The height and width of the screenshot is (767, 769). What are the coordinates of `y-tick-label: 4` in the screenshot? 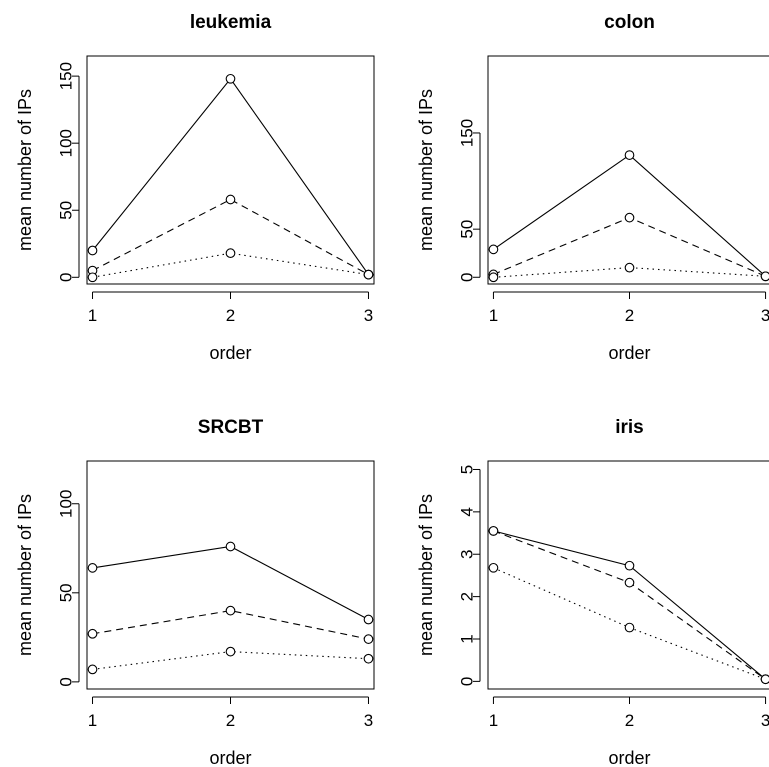 It's located at (467, 511).